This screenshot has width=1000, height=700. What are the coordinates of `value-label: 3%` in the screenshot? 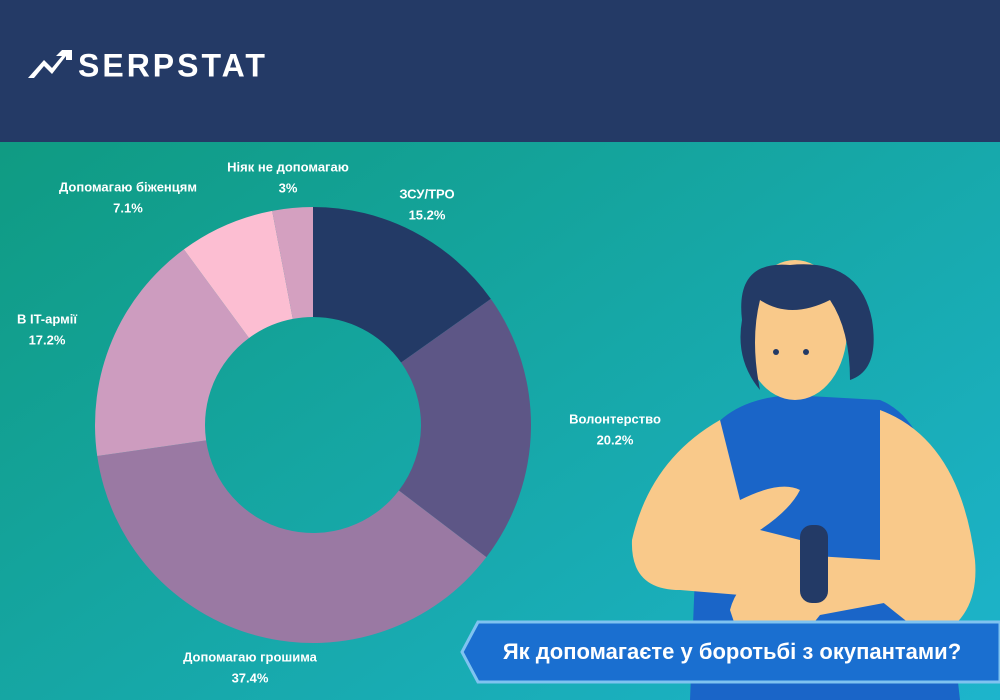 It's located at (288, 187).